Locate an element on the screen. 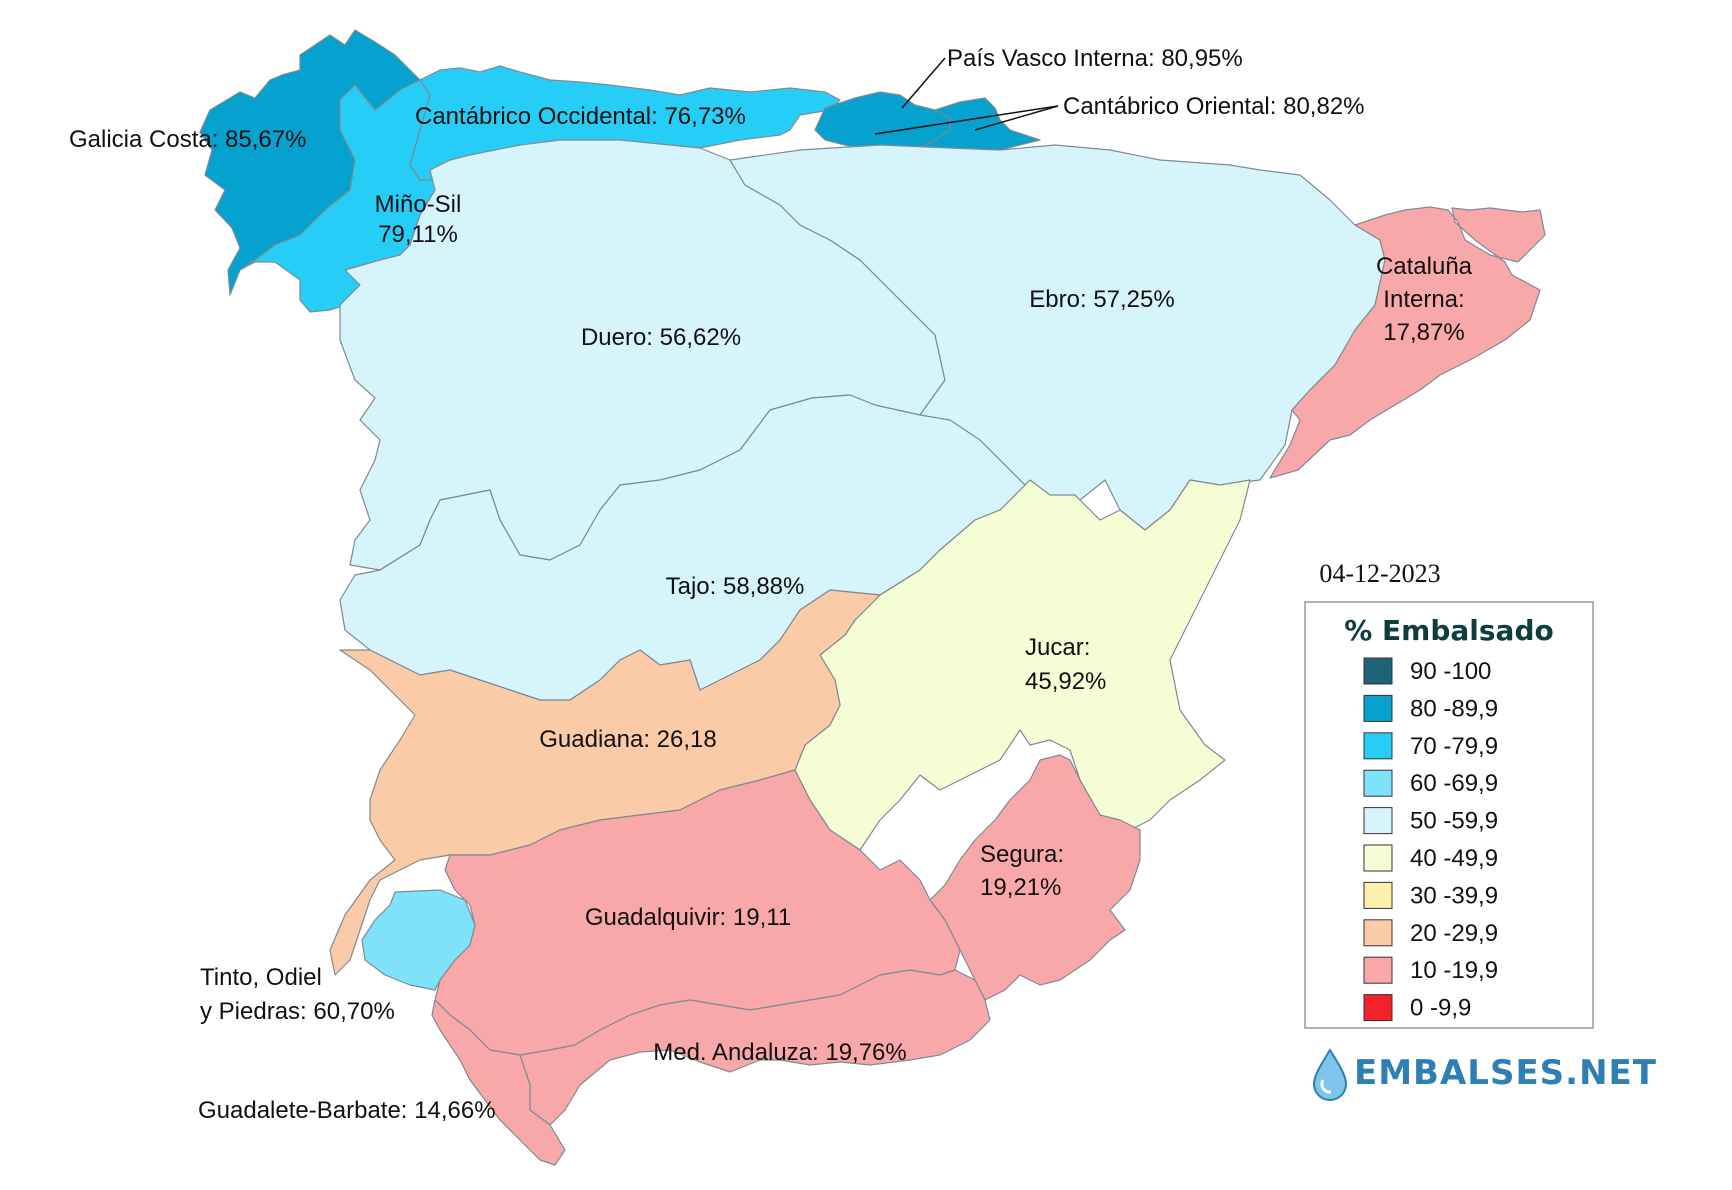 The image size is (1732, 1190). basin-label-tajo: Tajo: 58,88% is located at coordinates (735, 586).